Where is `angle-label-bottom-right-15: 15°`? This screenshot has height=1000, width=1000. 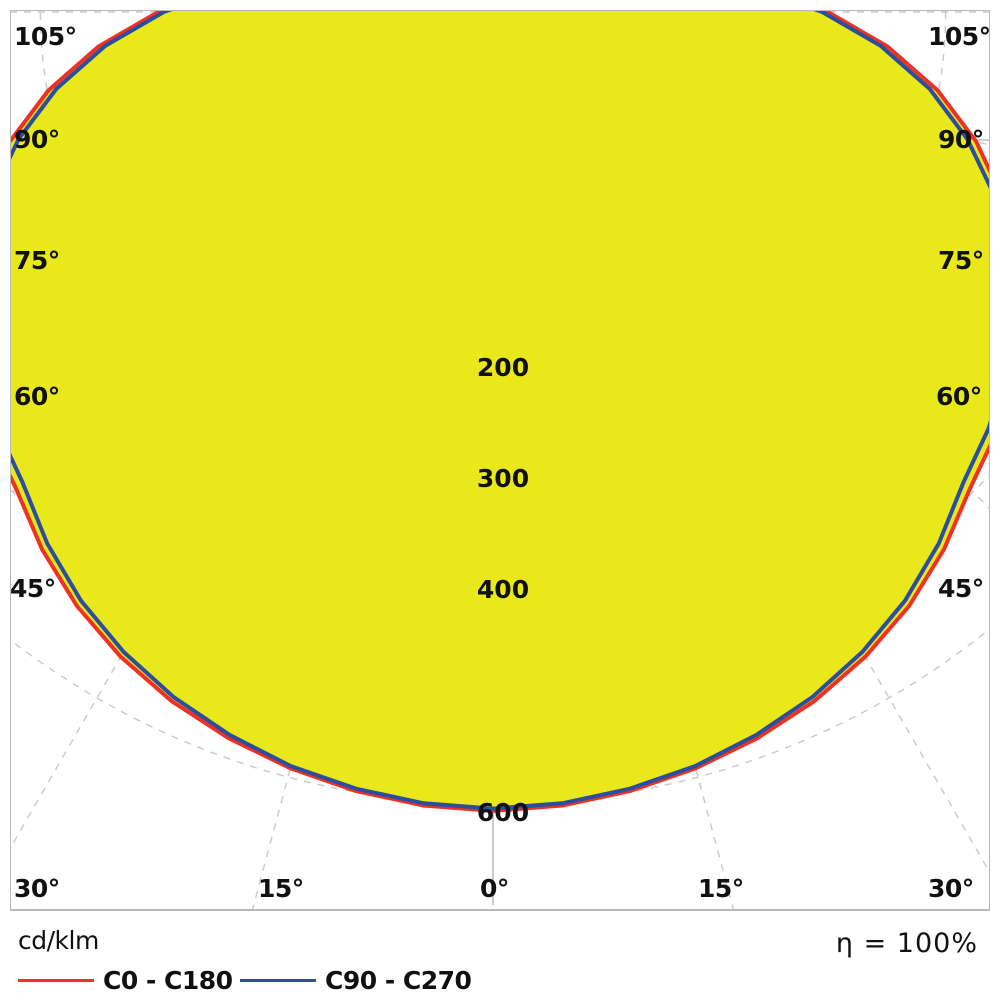
angle-label-bottom-right-15: 15° is located at coordinates (721, 888).